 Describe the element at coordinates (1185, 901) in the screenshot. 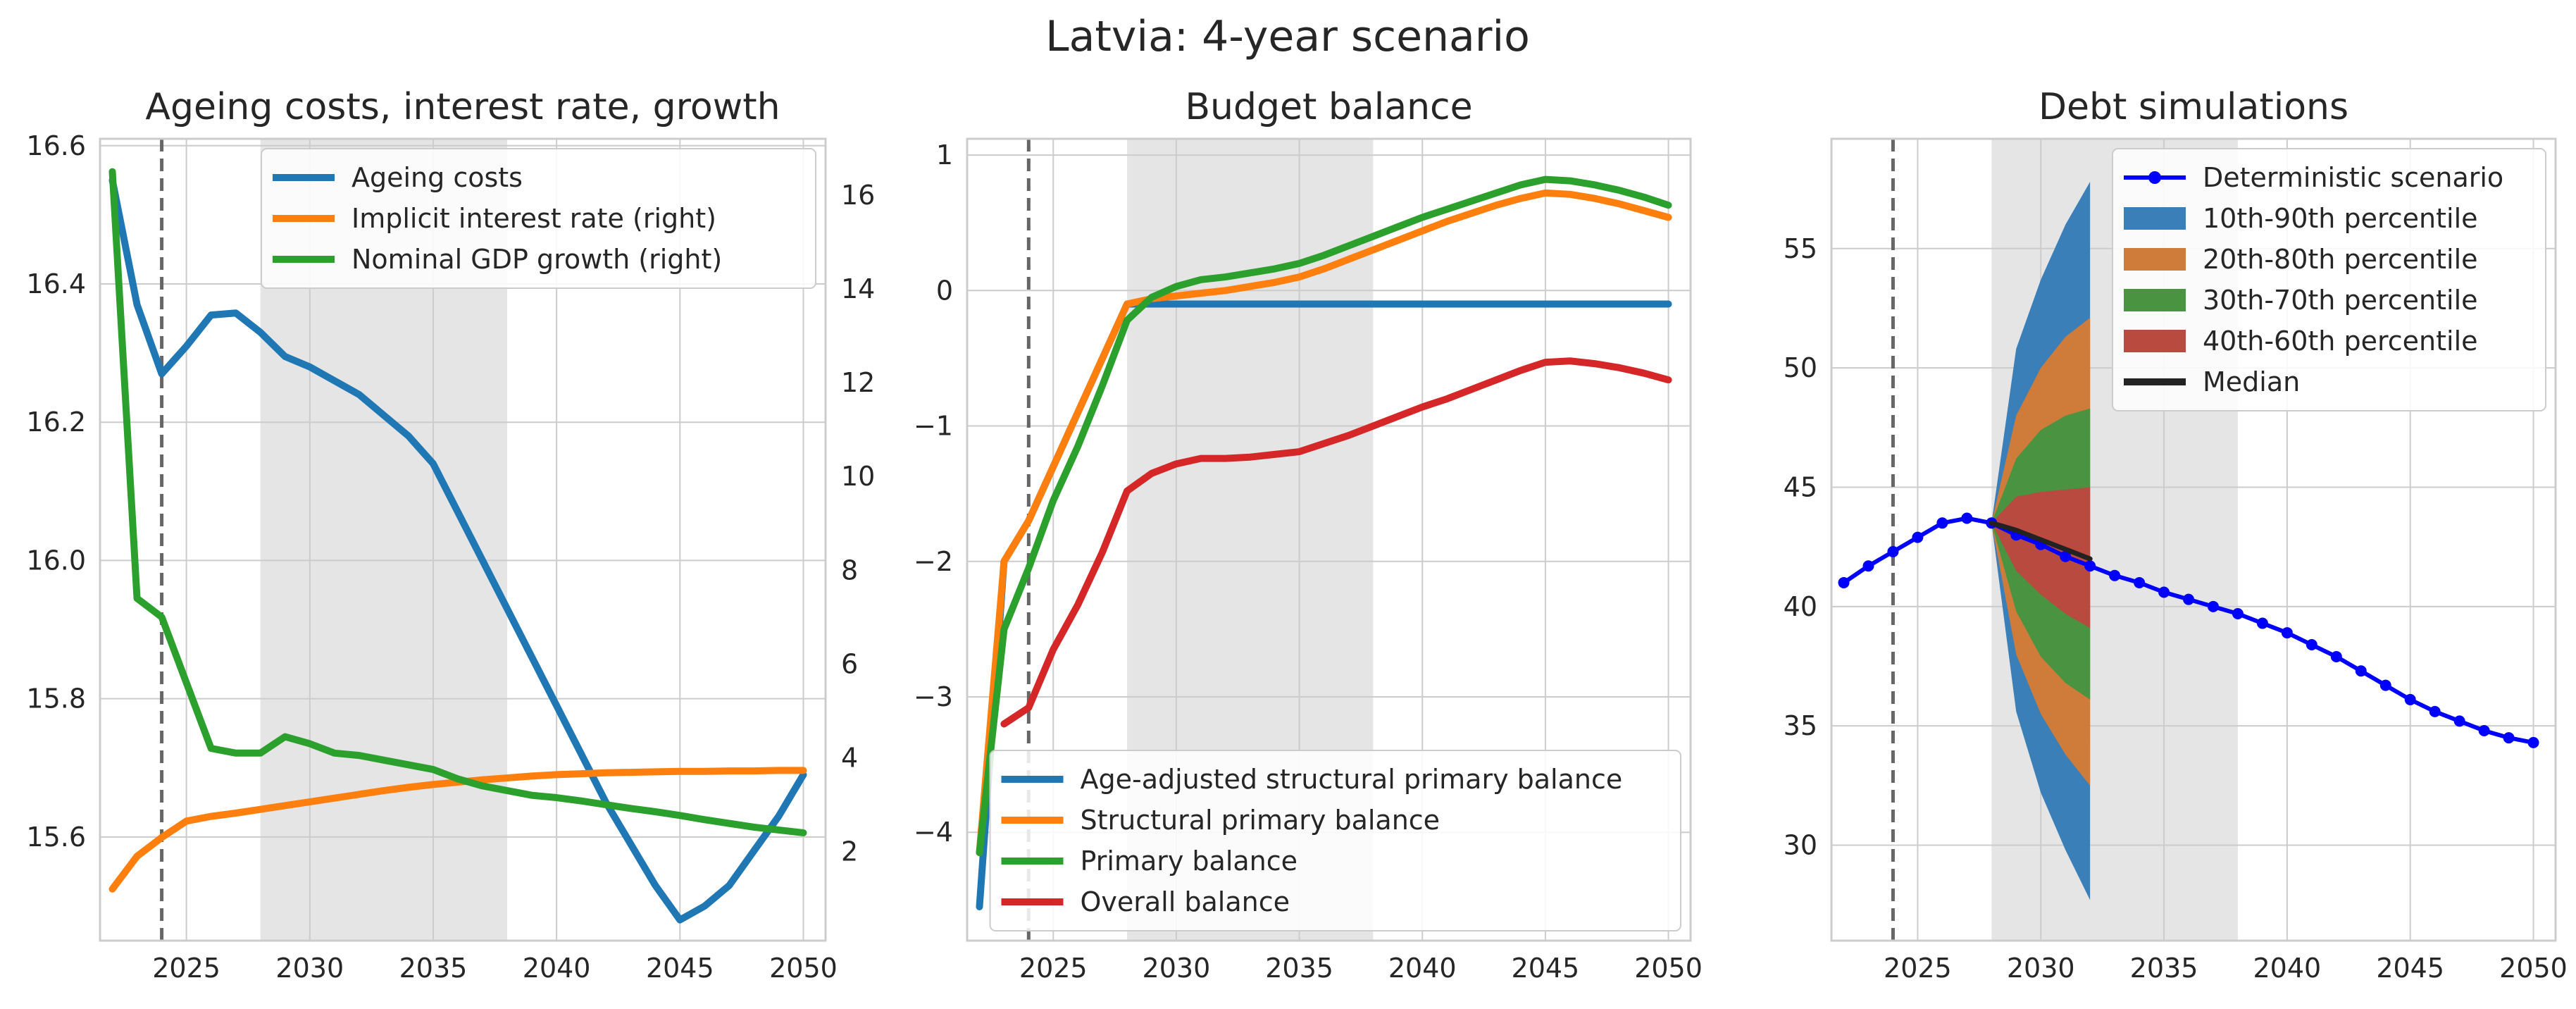

I see `legend-label: Overall balance` at that location.